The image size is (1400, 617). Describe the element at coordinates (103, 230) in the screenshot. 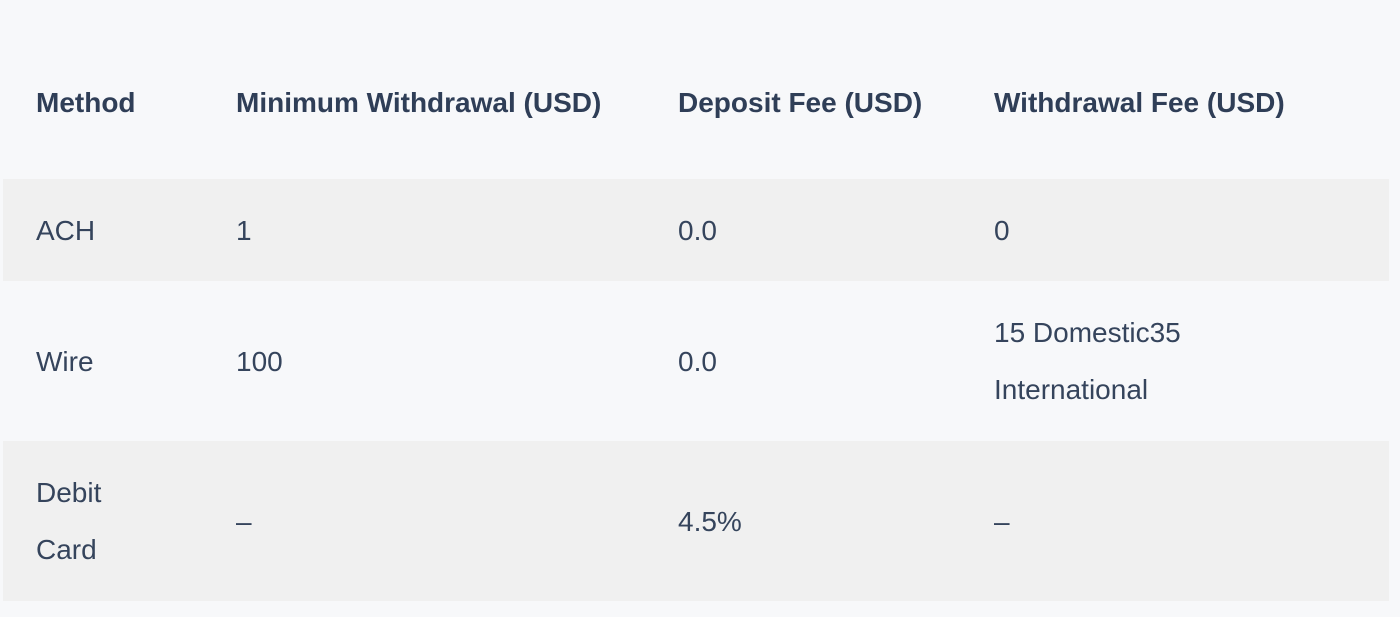

I see `cell-method: ACH` at that location.